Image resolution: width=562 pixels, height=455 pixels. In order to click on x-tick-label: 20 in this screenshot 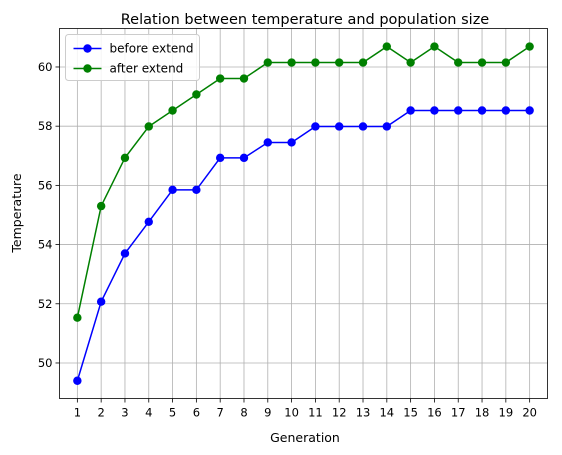, I will do `click(529, 413)`.